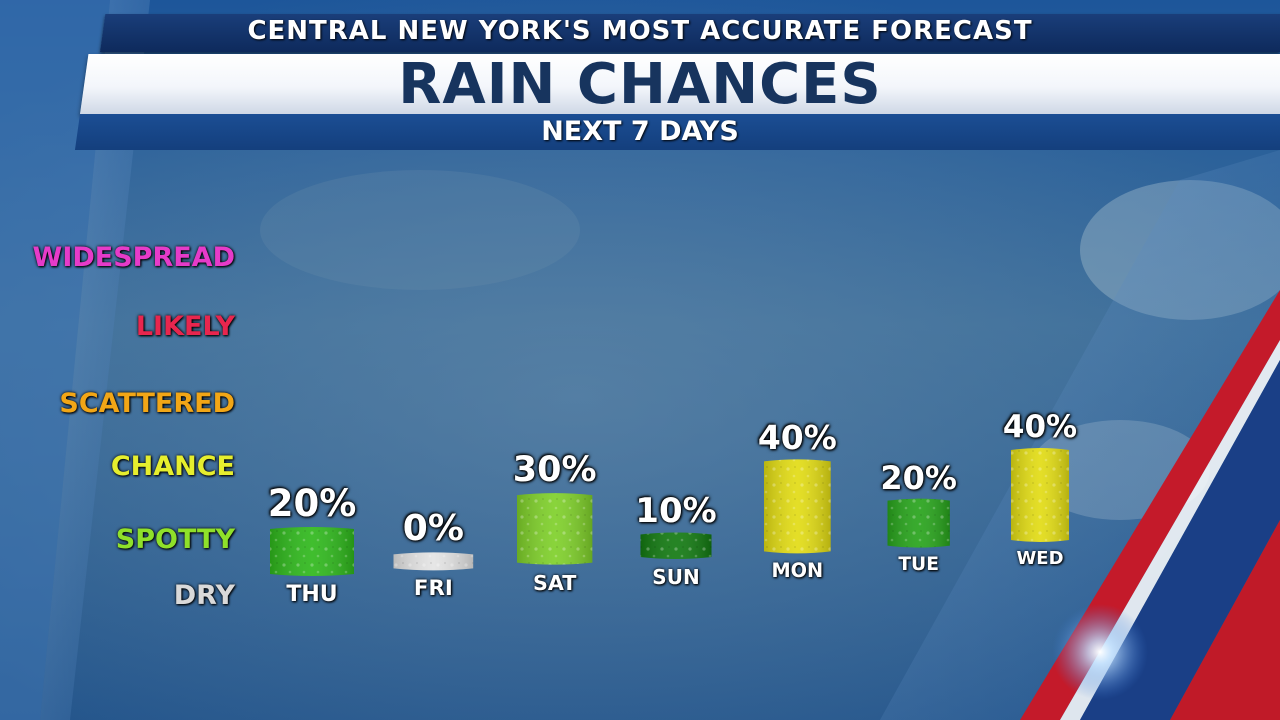 This screenshot has height=720, width=1280. Describe the element at coordinates (185, 326) in the screenshot. I see `level-label-likely: LIKELY` at that location.